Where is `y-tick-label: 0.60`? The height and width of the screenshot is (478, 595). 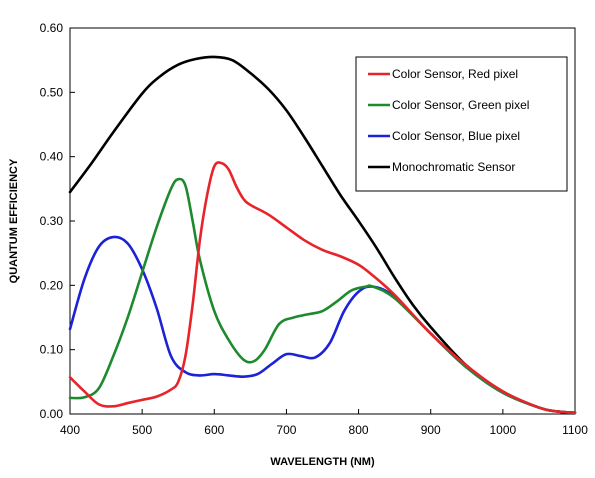
y-tick-label: 0.60 is located at coordinates (52, 28).